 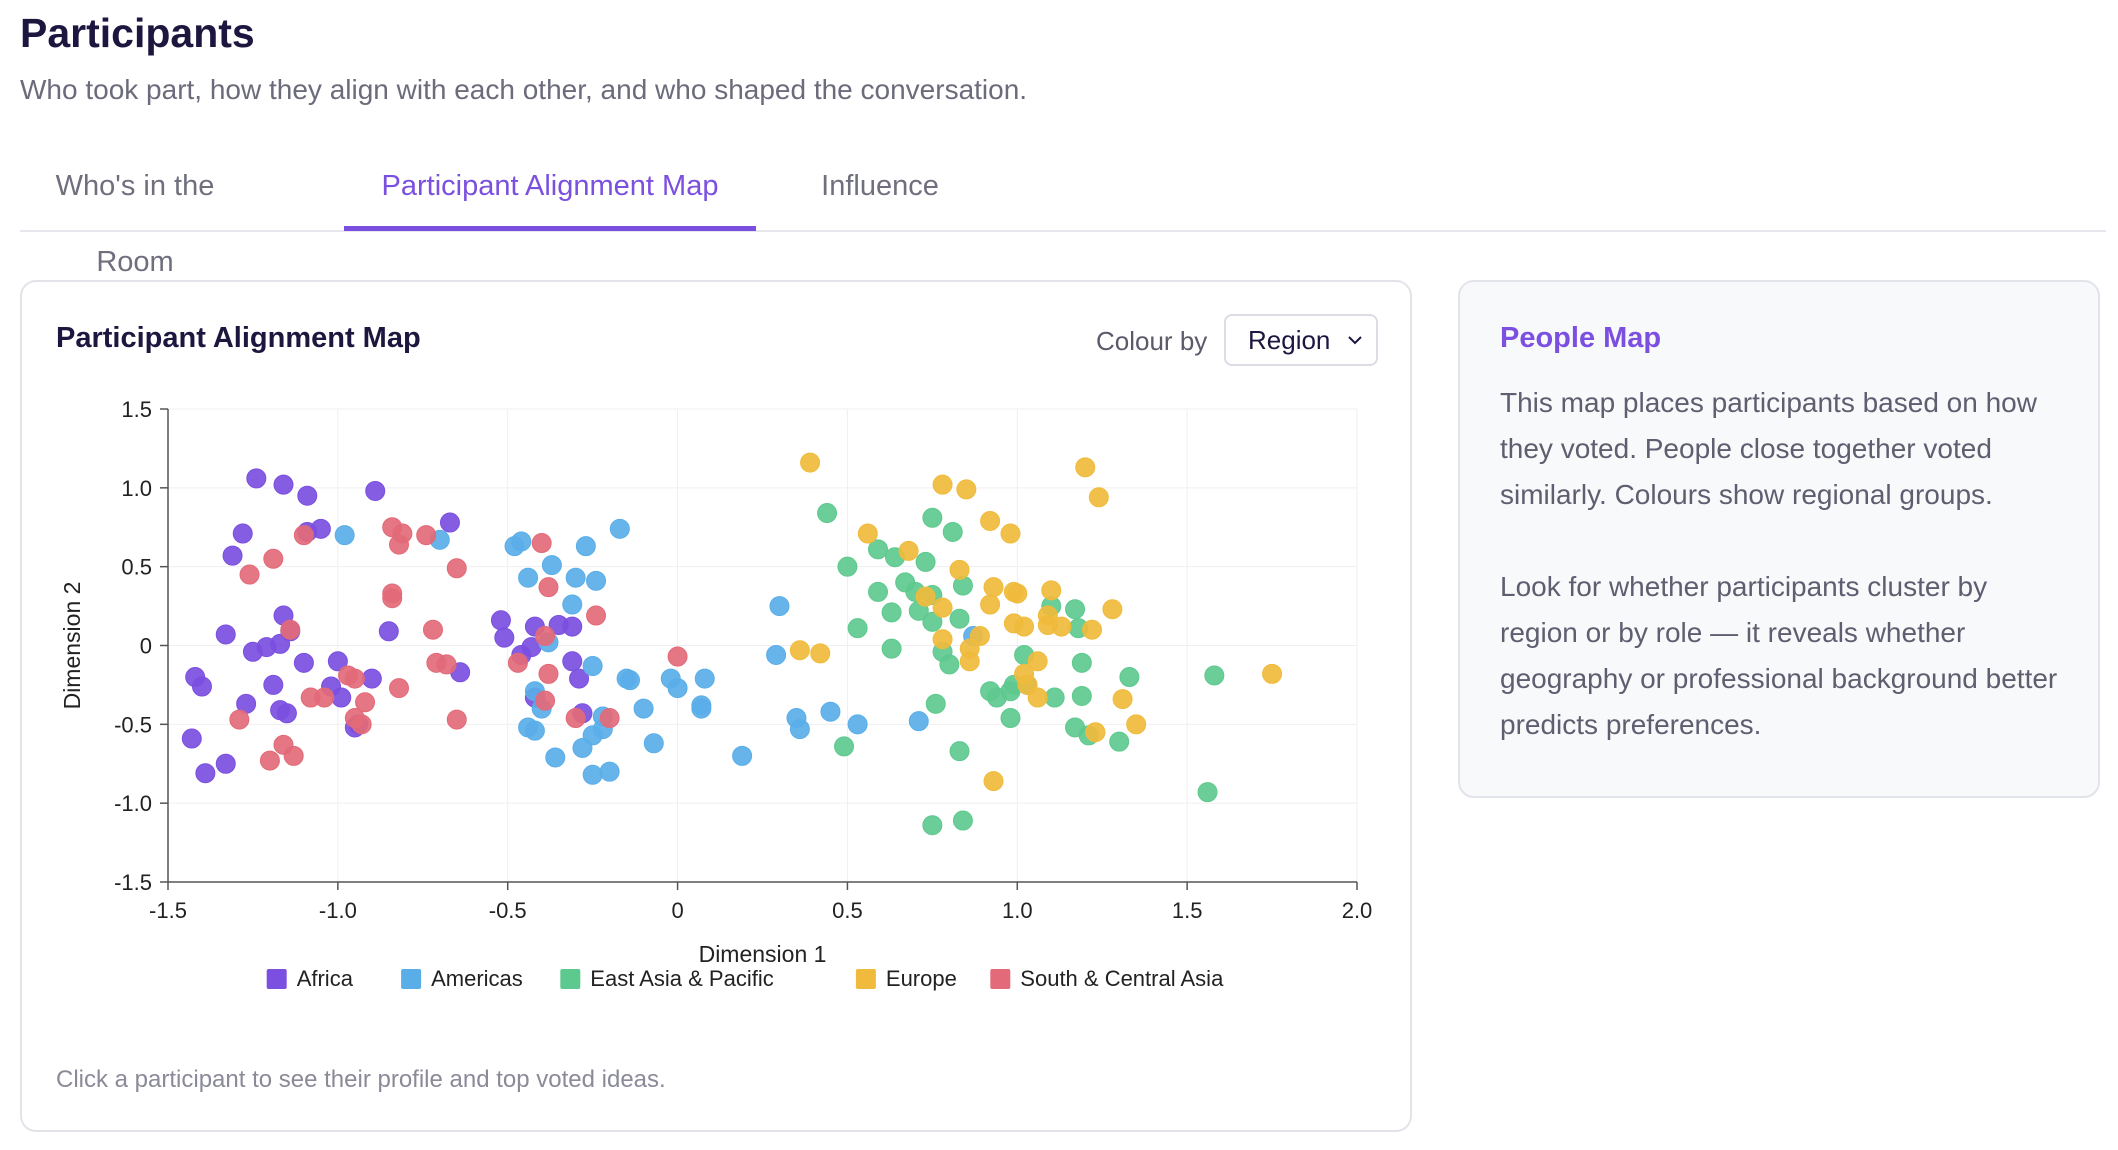 What do you see at coordinates (880, 186) in the screenshot?
I see `tab-influence: Influence` at bounding box center [880, 186].